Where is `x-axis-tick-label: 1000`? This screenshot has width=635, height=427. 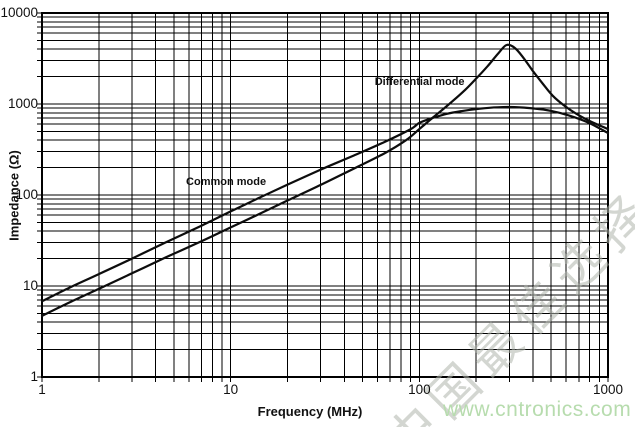 x-axis-tick-label: 1000 is located at coordinates (608, 389).